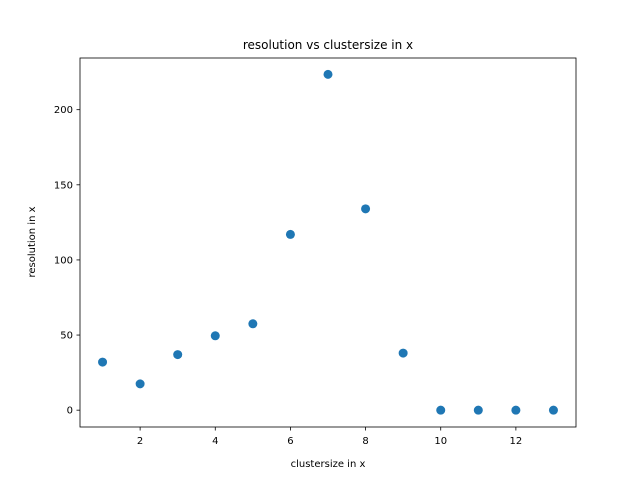 The height and width of the screenshot is (480, 640). Describe the element at coordinates (140, 441) in the screenshot. I see `x-tick-label: 2` at that location.